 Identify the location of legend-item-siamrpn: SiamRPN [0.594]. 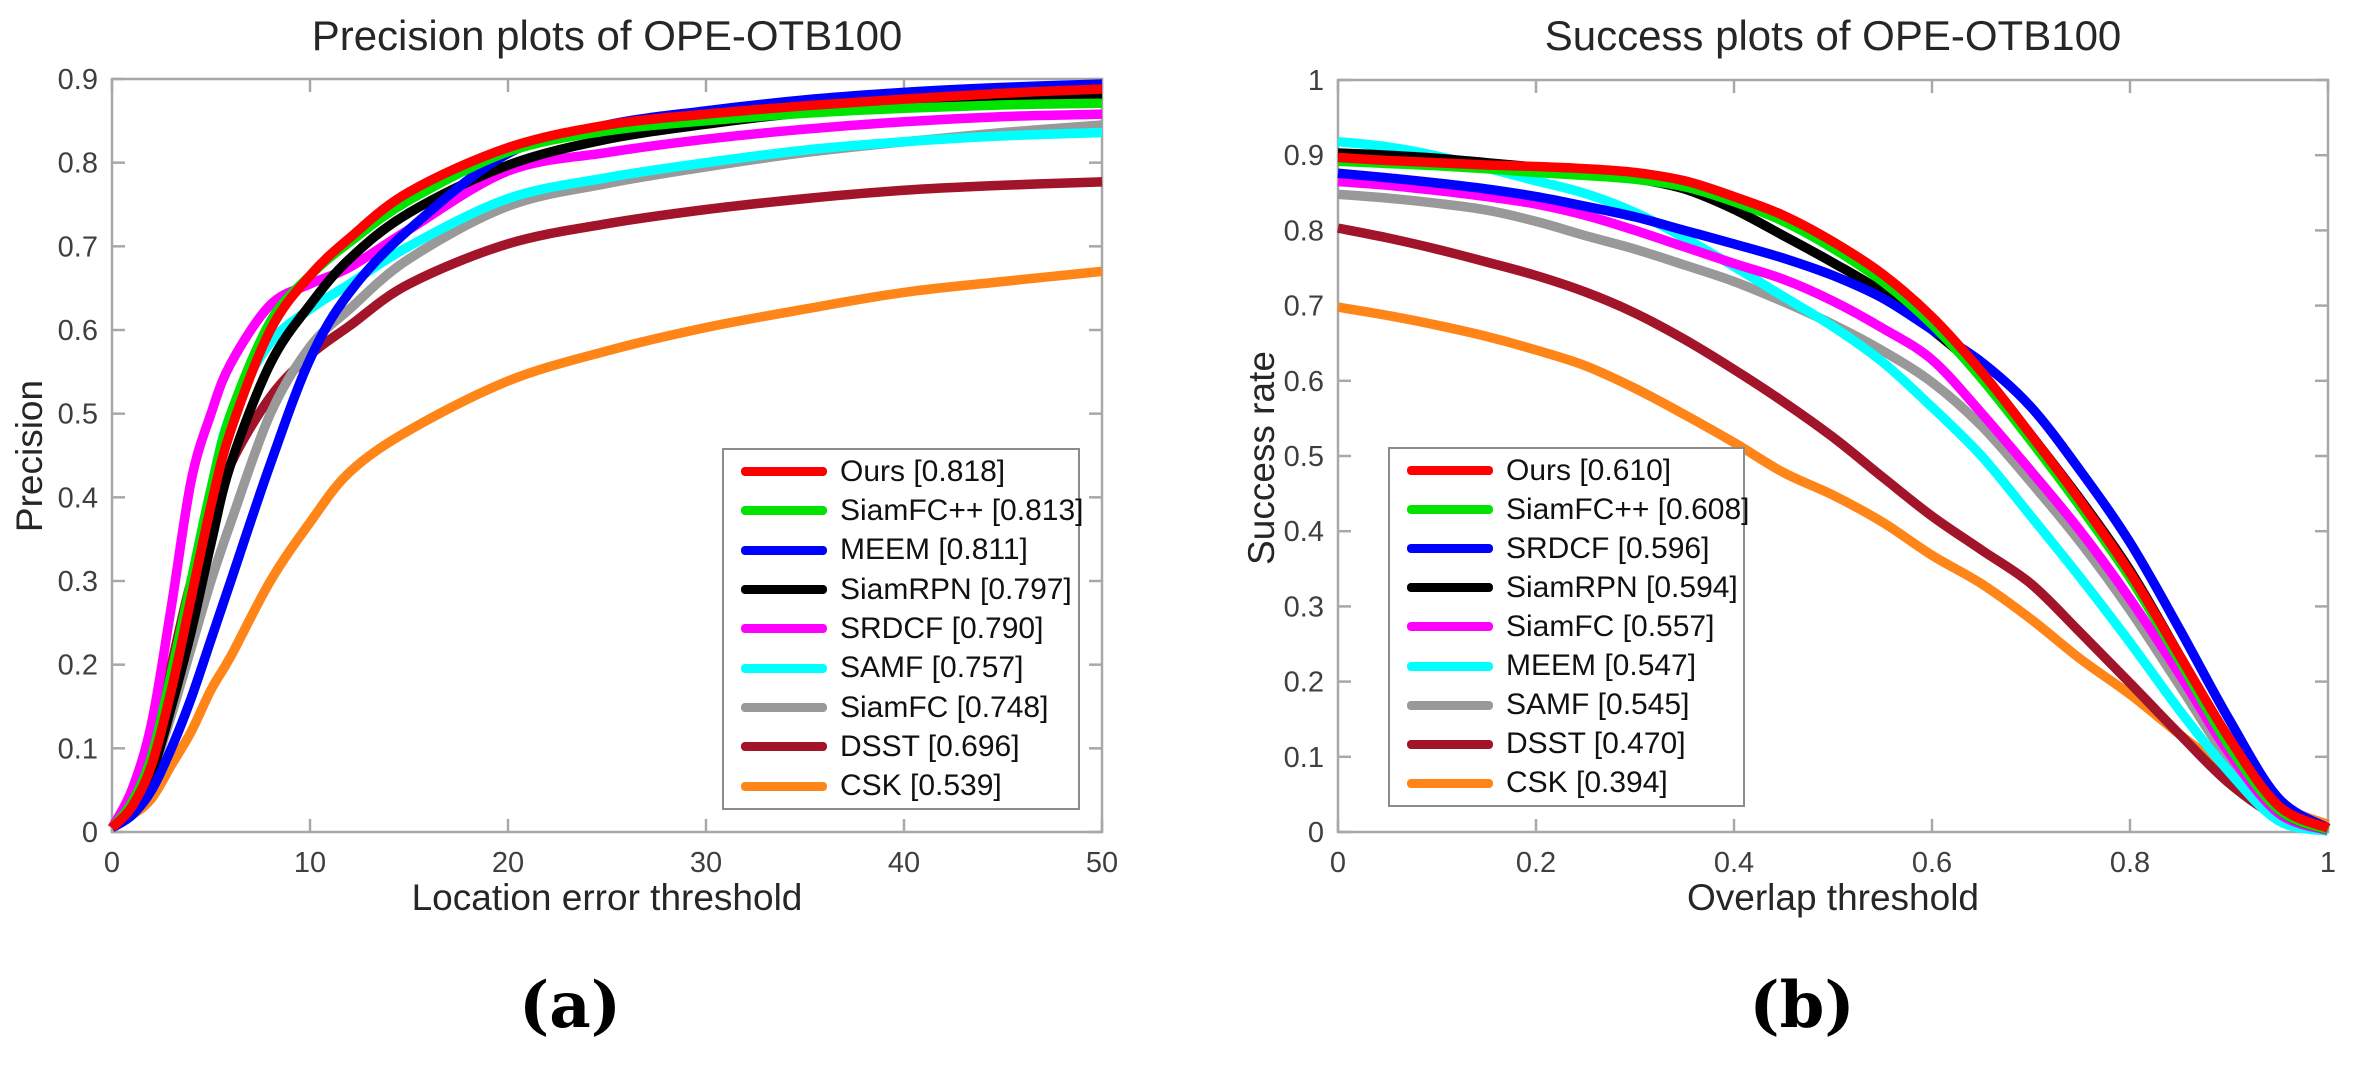
(1566, 588).